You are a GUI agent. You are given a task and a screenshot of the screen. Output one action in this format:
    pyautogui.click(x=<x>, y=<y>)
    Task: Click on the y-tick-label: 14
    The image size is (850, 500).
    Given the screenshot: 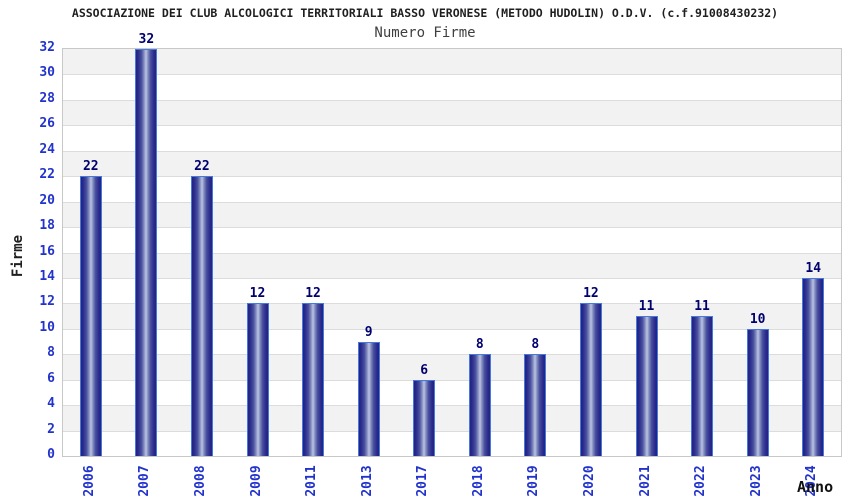 What is the action you would take?
    pyautogui.click(x=47, y=276)
    